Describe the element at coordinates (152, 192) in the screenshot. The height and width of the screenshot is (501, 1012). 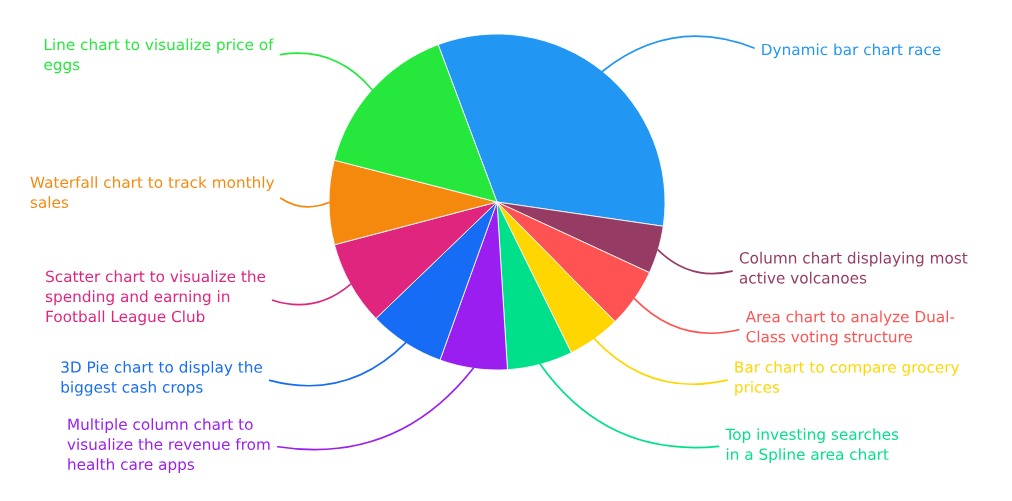
I see `slice-label: Waterfall chart to track monthly sales` at that location.